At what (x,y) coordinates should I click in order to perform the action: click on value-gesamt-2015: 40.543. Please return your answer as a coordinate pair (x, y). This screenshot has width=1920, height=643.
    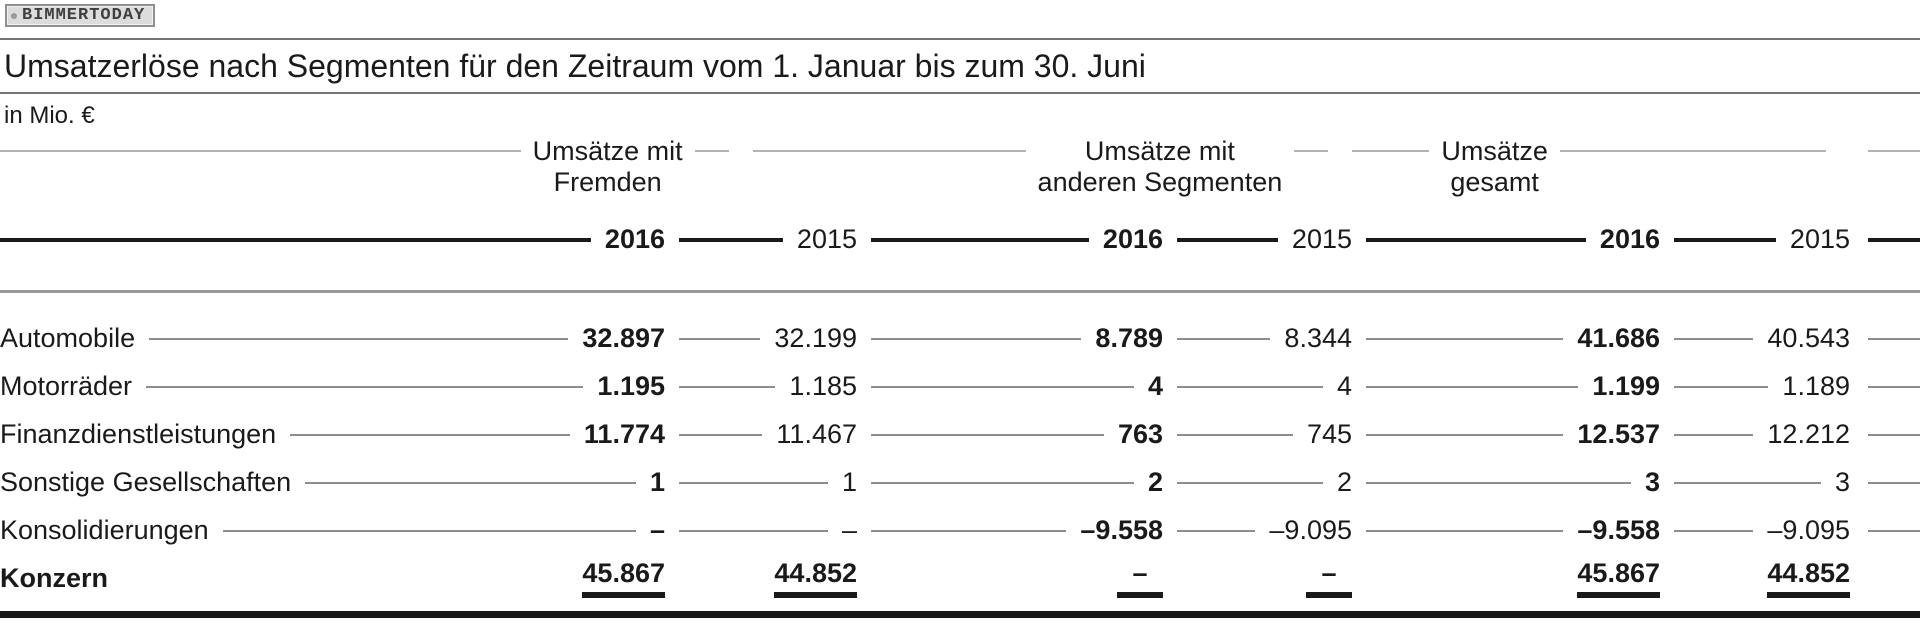
    Looking at the image, I should click on (1808, 337).